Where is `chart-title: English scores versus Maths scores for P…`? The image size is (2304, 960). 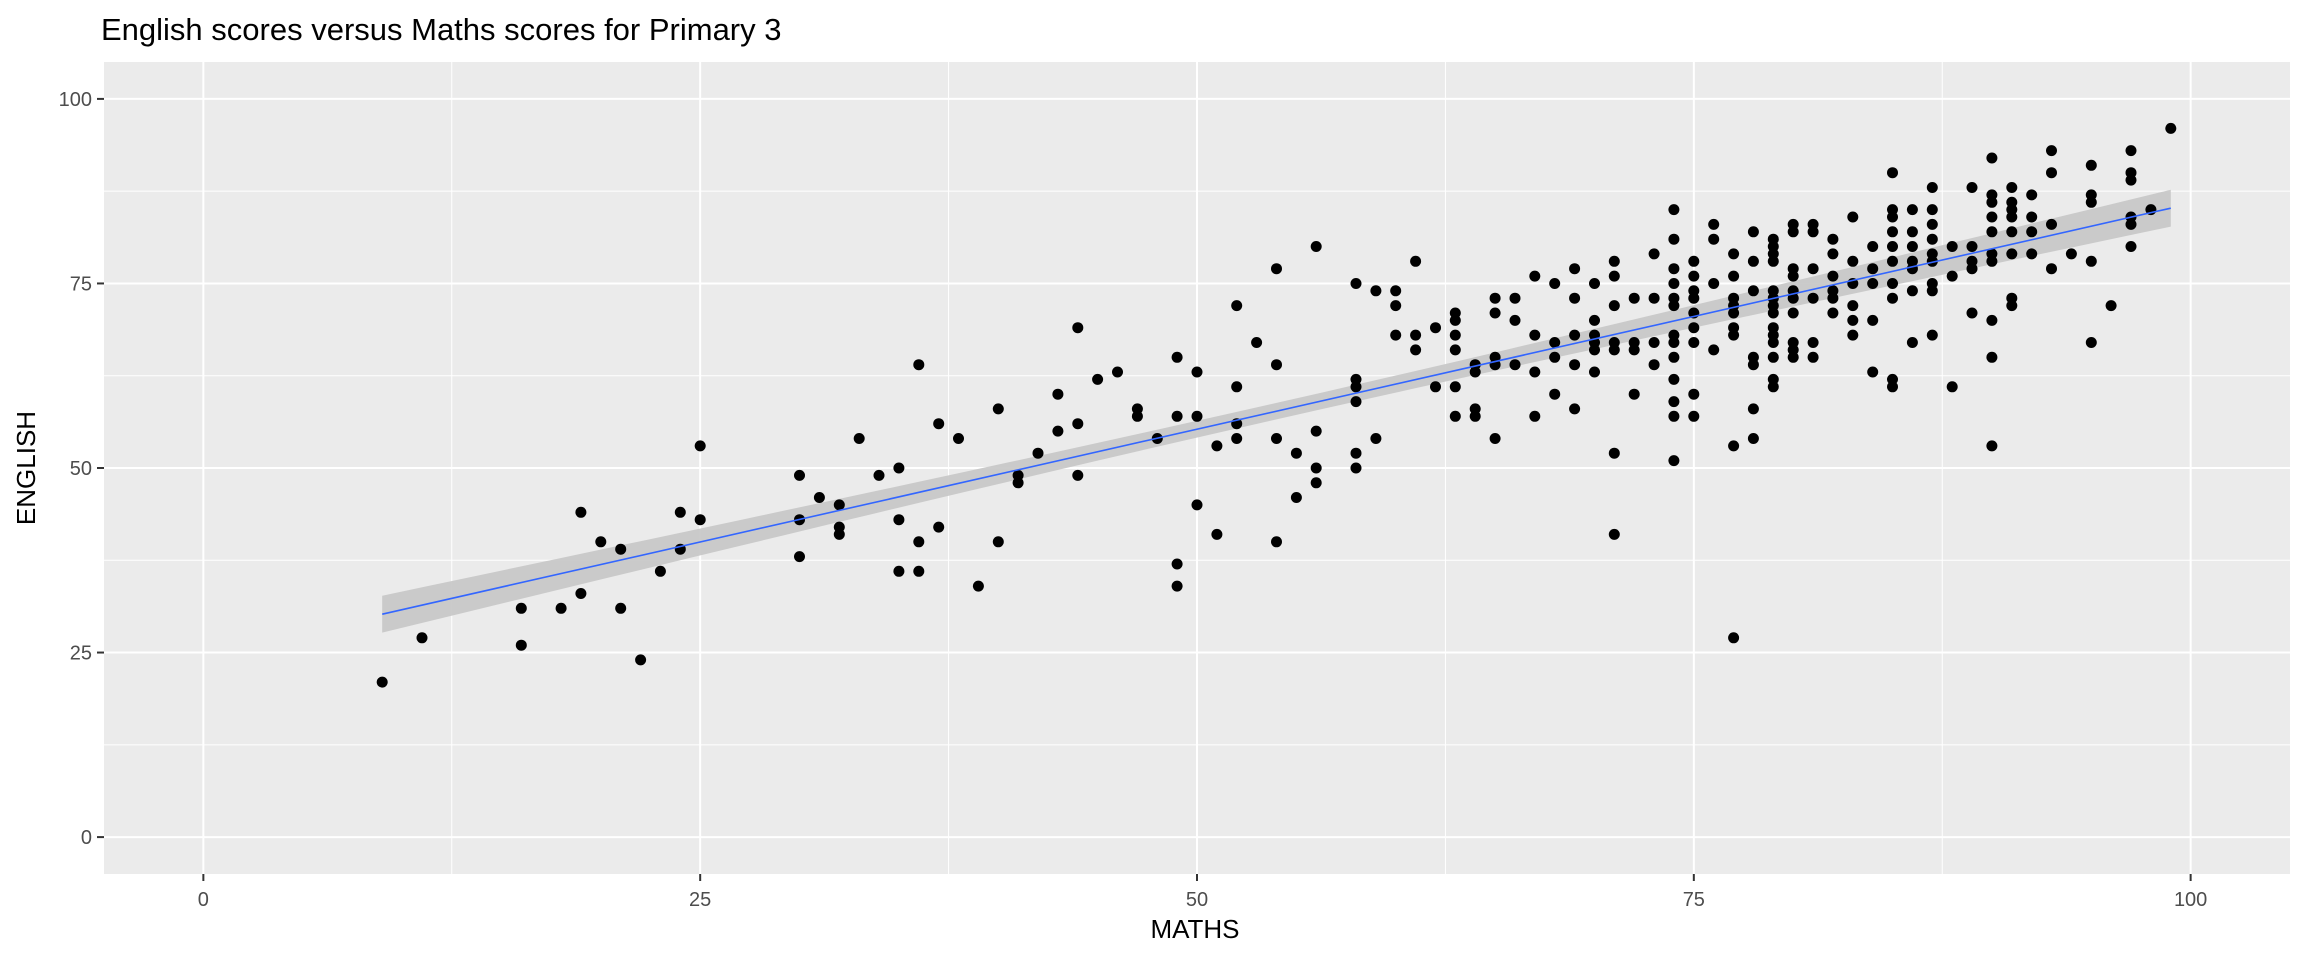
chart-title: English scores versus Maths scores for P… is located at coordinates (441, 29).